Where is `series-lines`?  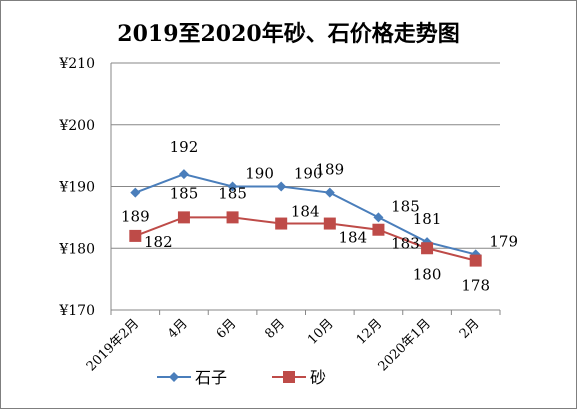 series-lines is located at coordinates (305, 218).